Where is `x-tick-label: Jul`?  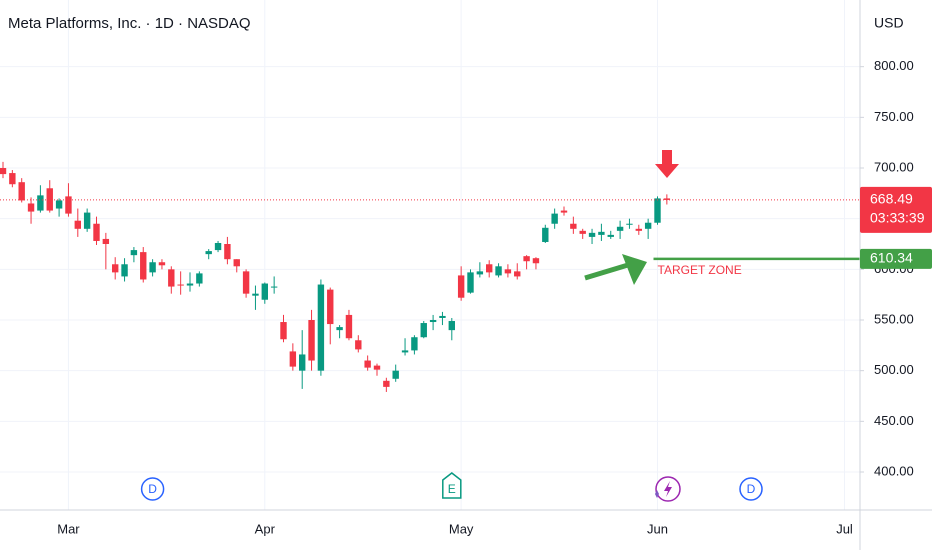
x-tick-label: Jul is located at coordinates (844, 528).